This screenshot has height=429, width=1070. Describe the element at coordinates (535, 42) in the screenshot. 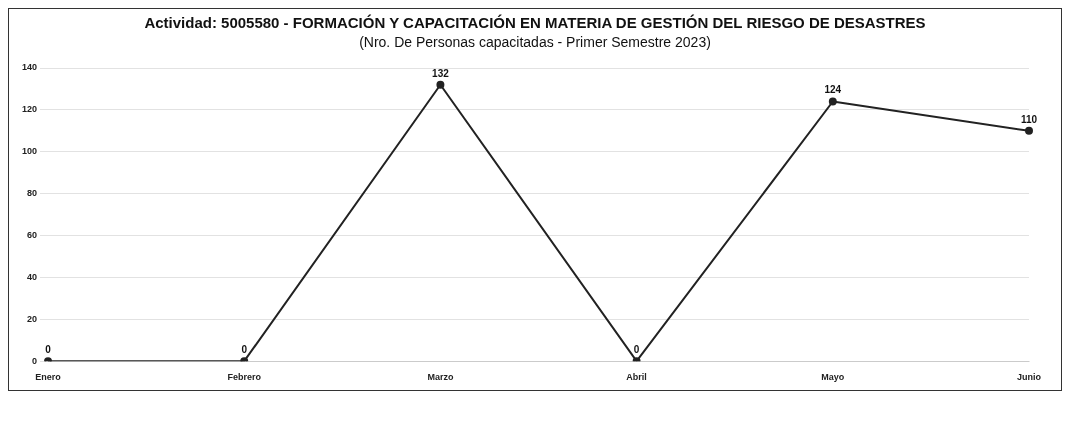

I see `chart-subtitle: (Nro. De Personas capacitadas - Primer Semestre 2023)` at that location.